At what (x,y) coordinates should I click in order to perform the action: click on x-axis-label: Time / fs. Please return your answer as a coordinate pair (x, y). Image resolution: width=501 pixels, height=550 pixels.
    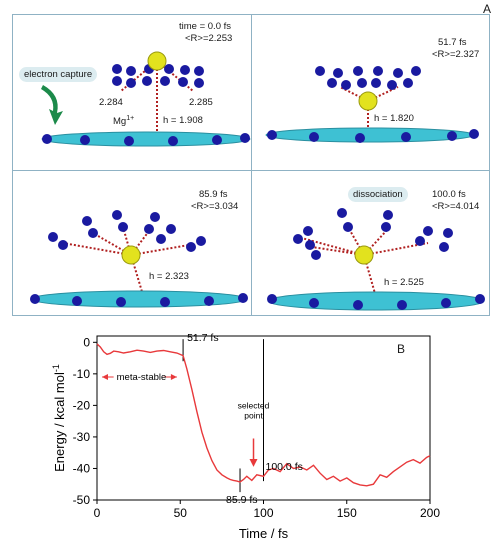
    Looking at the image, I should click on (264, 533).